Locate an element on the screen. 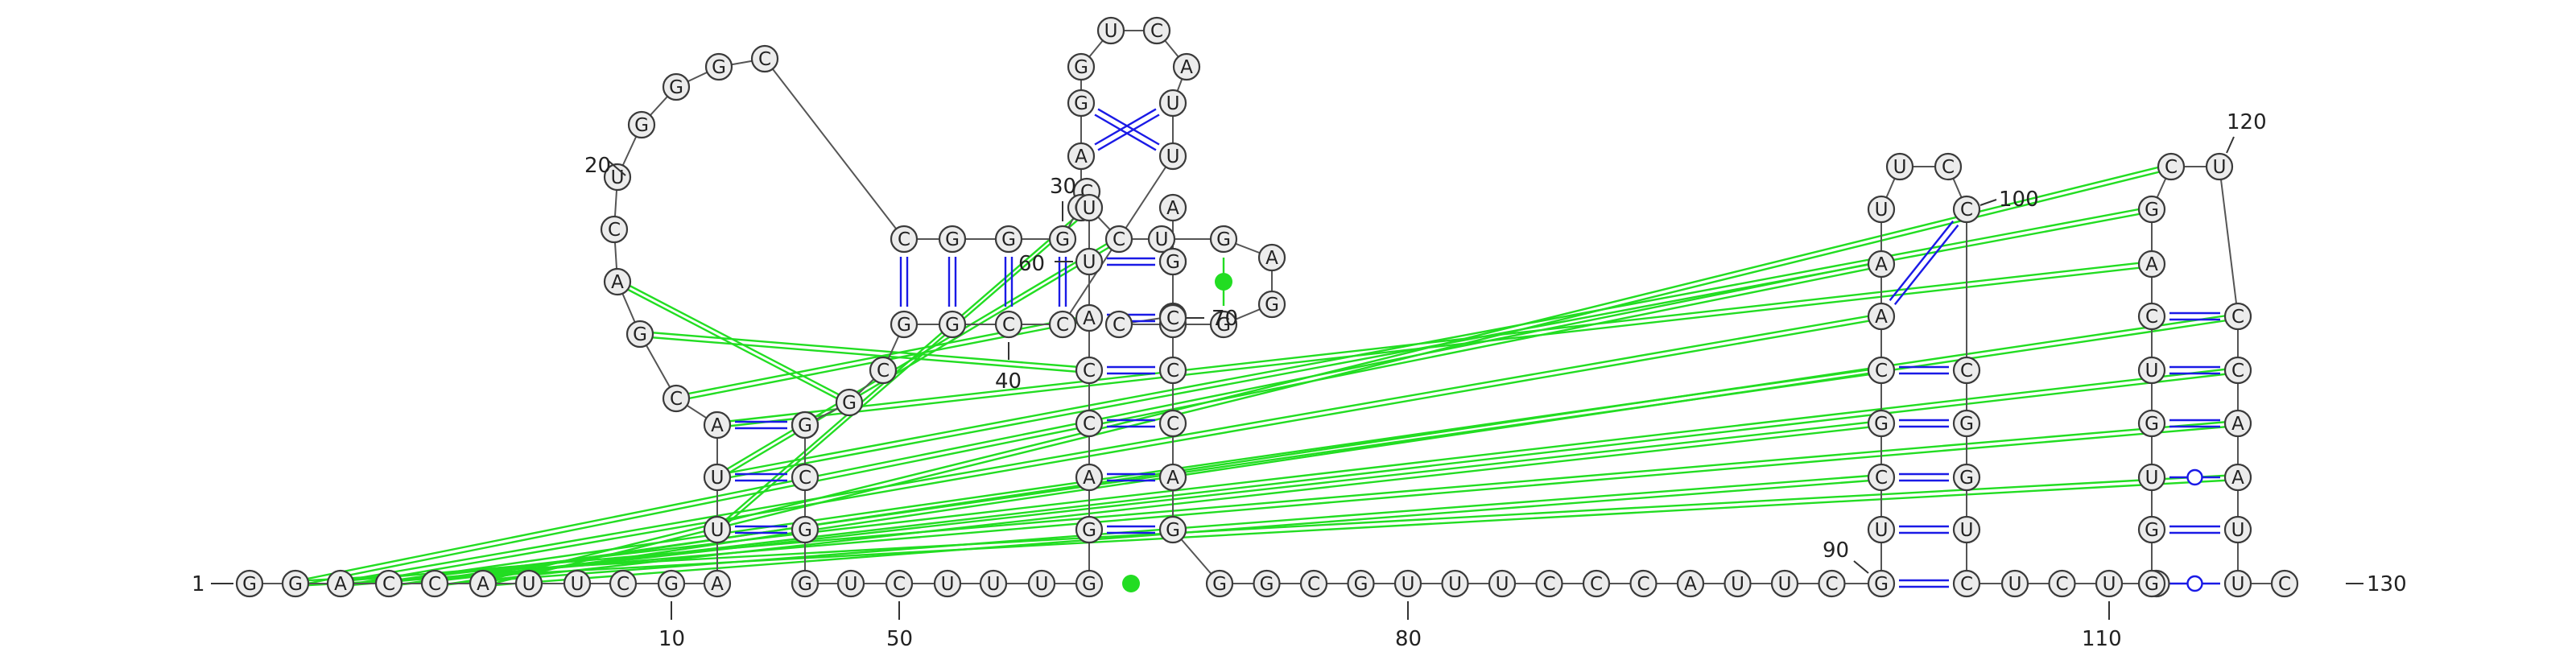 The height and width of the screenshot is (656, 2576). position-label: 1 is located at coordinates (198, 584).